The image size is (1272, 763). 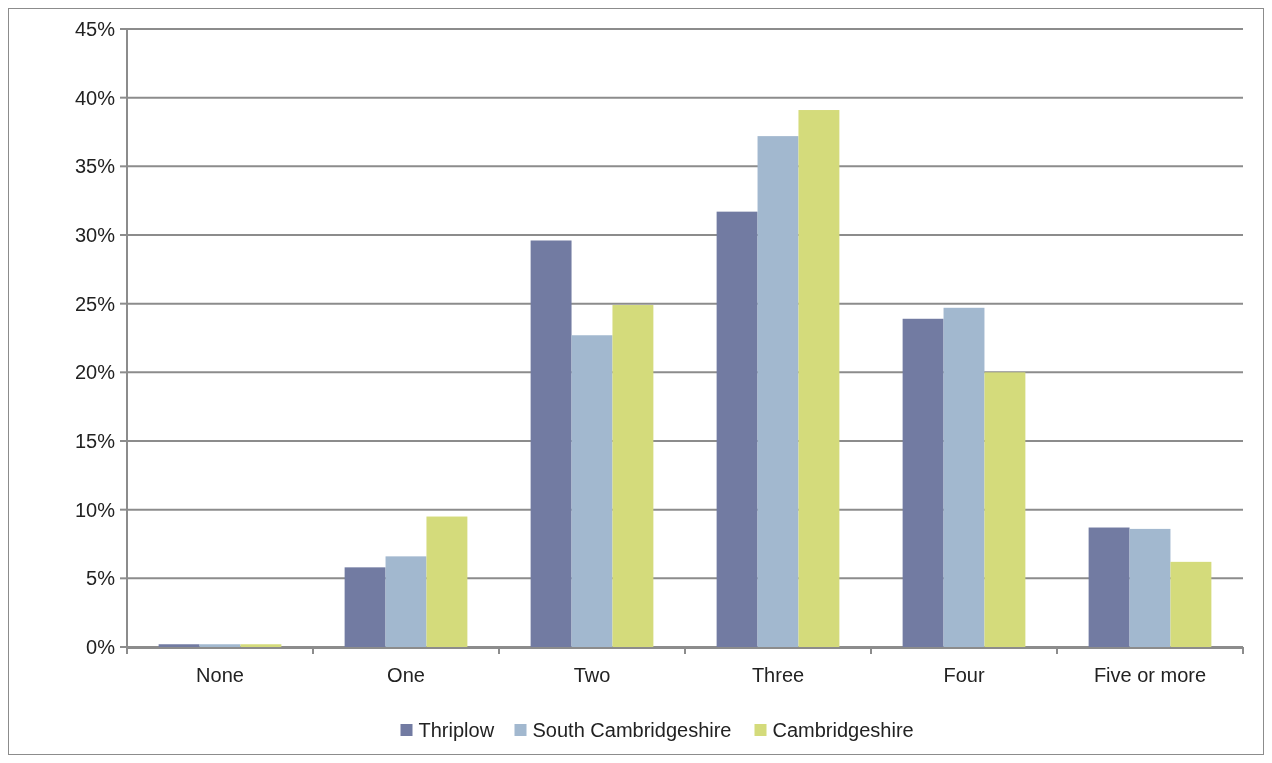 What do you see at coordinates (95, 29) in the screenshot?
I see `y-tick-label: 45%` at bounding box center [95, 29].